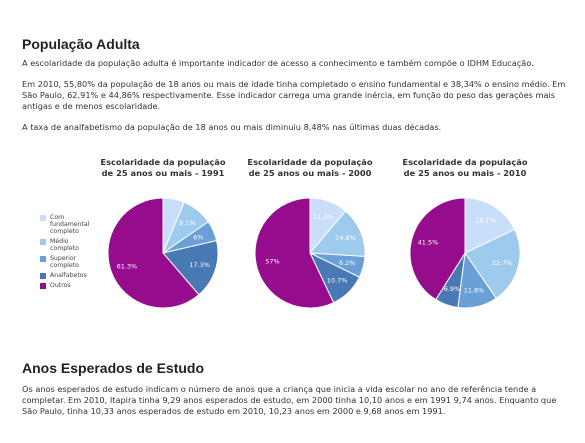 The height and width of the screenshot is (443, 585). I want to click on chart-title-line: de 25 anos ou mais - 1991, so click(163, 173).